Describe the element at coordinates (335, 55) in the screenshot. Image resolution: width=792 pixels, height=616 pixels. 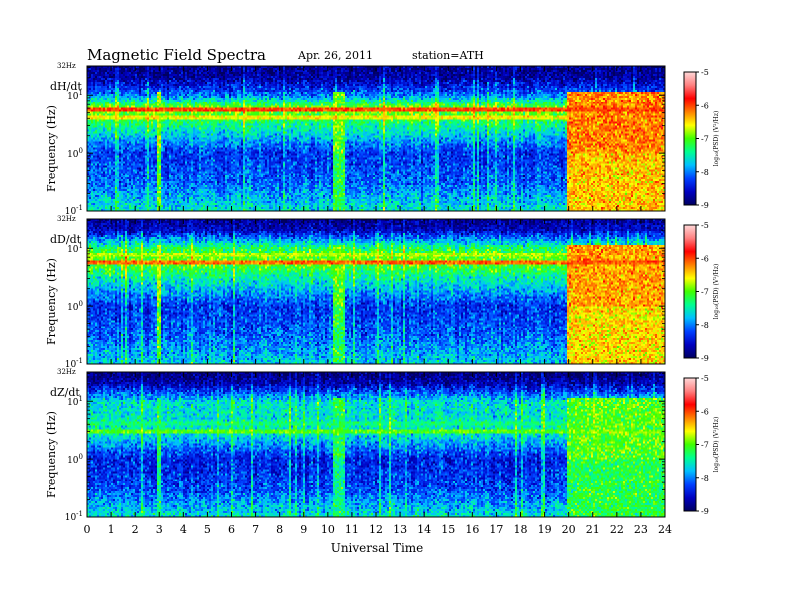
I see `figure-date: Apr. 26, 2011` at that location.